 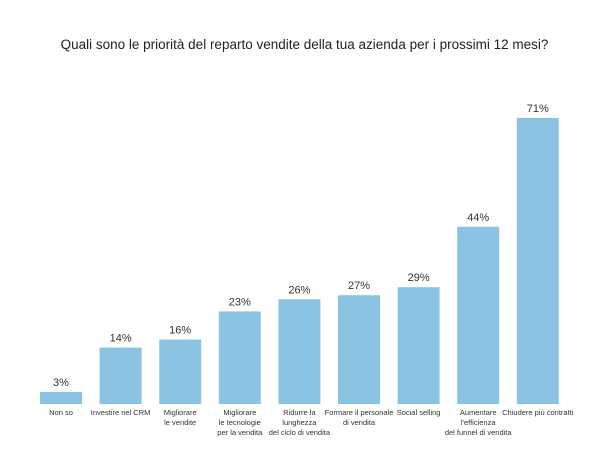 I want to click on value-label-0: 3%, so click(x=61, y=383).